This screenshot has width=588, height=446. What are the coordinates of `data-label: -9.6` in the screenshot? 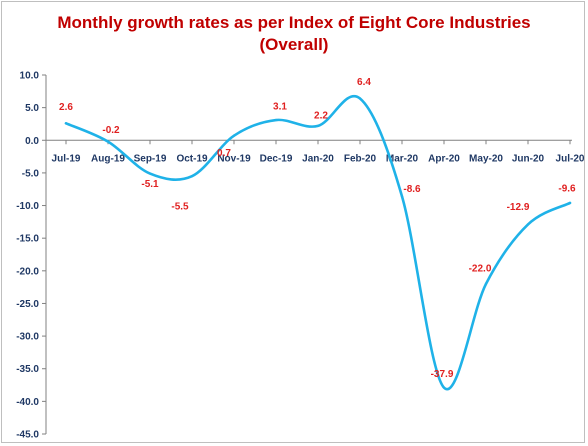 It's located at (567, 188).